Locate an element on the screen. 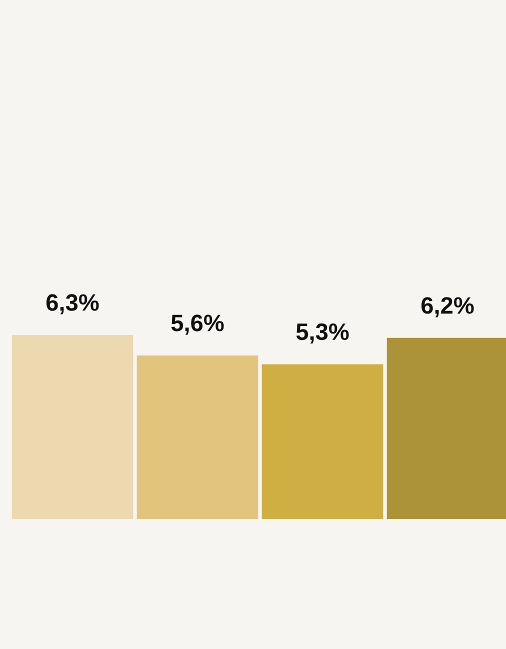 The height and width of the screenshot is (649, 506). data-label: 6,2% is located at coordinates (447, 307).